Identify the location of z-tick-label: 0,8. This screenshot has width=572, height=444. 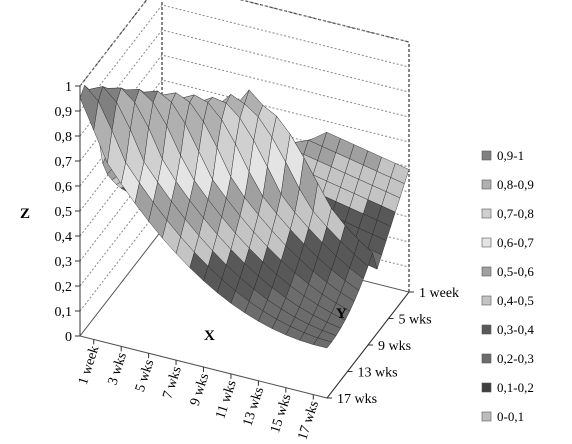
(64, 137).